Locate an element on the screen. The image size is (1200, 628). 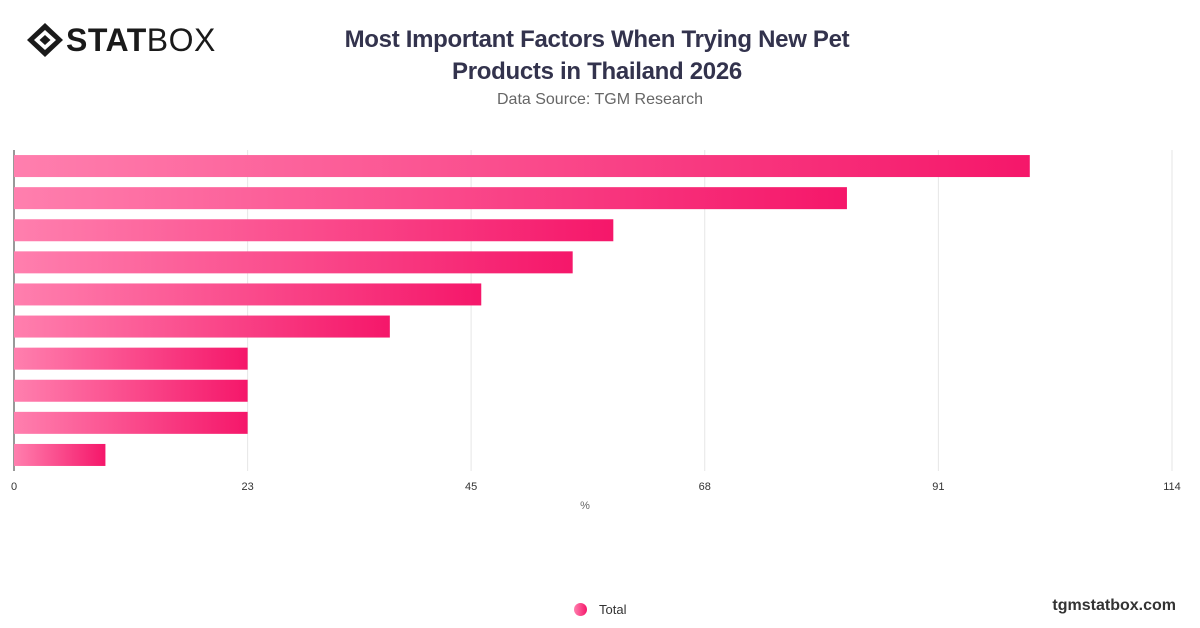
legend-label: Total is located at coordinates (613, 609).